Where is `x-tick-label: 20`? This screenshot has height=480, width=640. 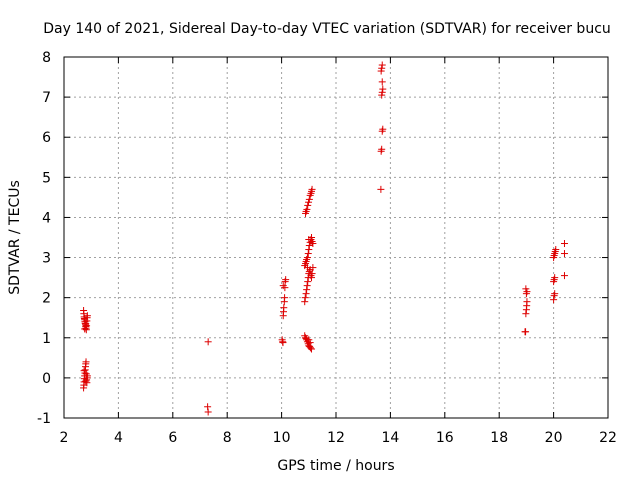 x-tick-label: 20 is located at coordinates (554, 438).